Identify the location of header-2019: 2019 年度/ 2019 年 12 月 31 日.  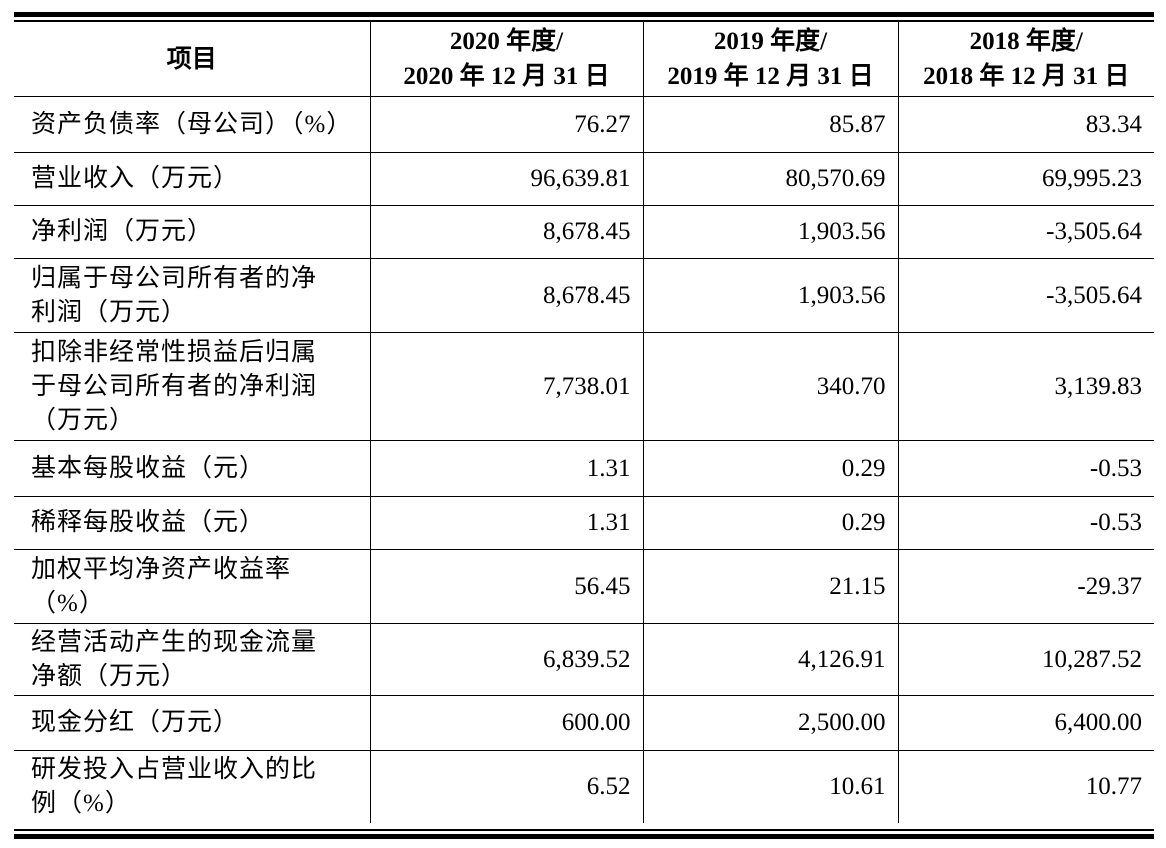
(770, 59).